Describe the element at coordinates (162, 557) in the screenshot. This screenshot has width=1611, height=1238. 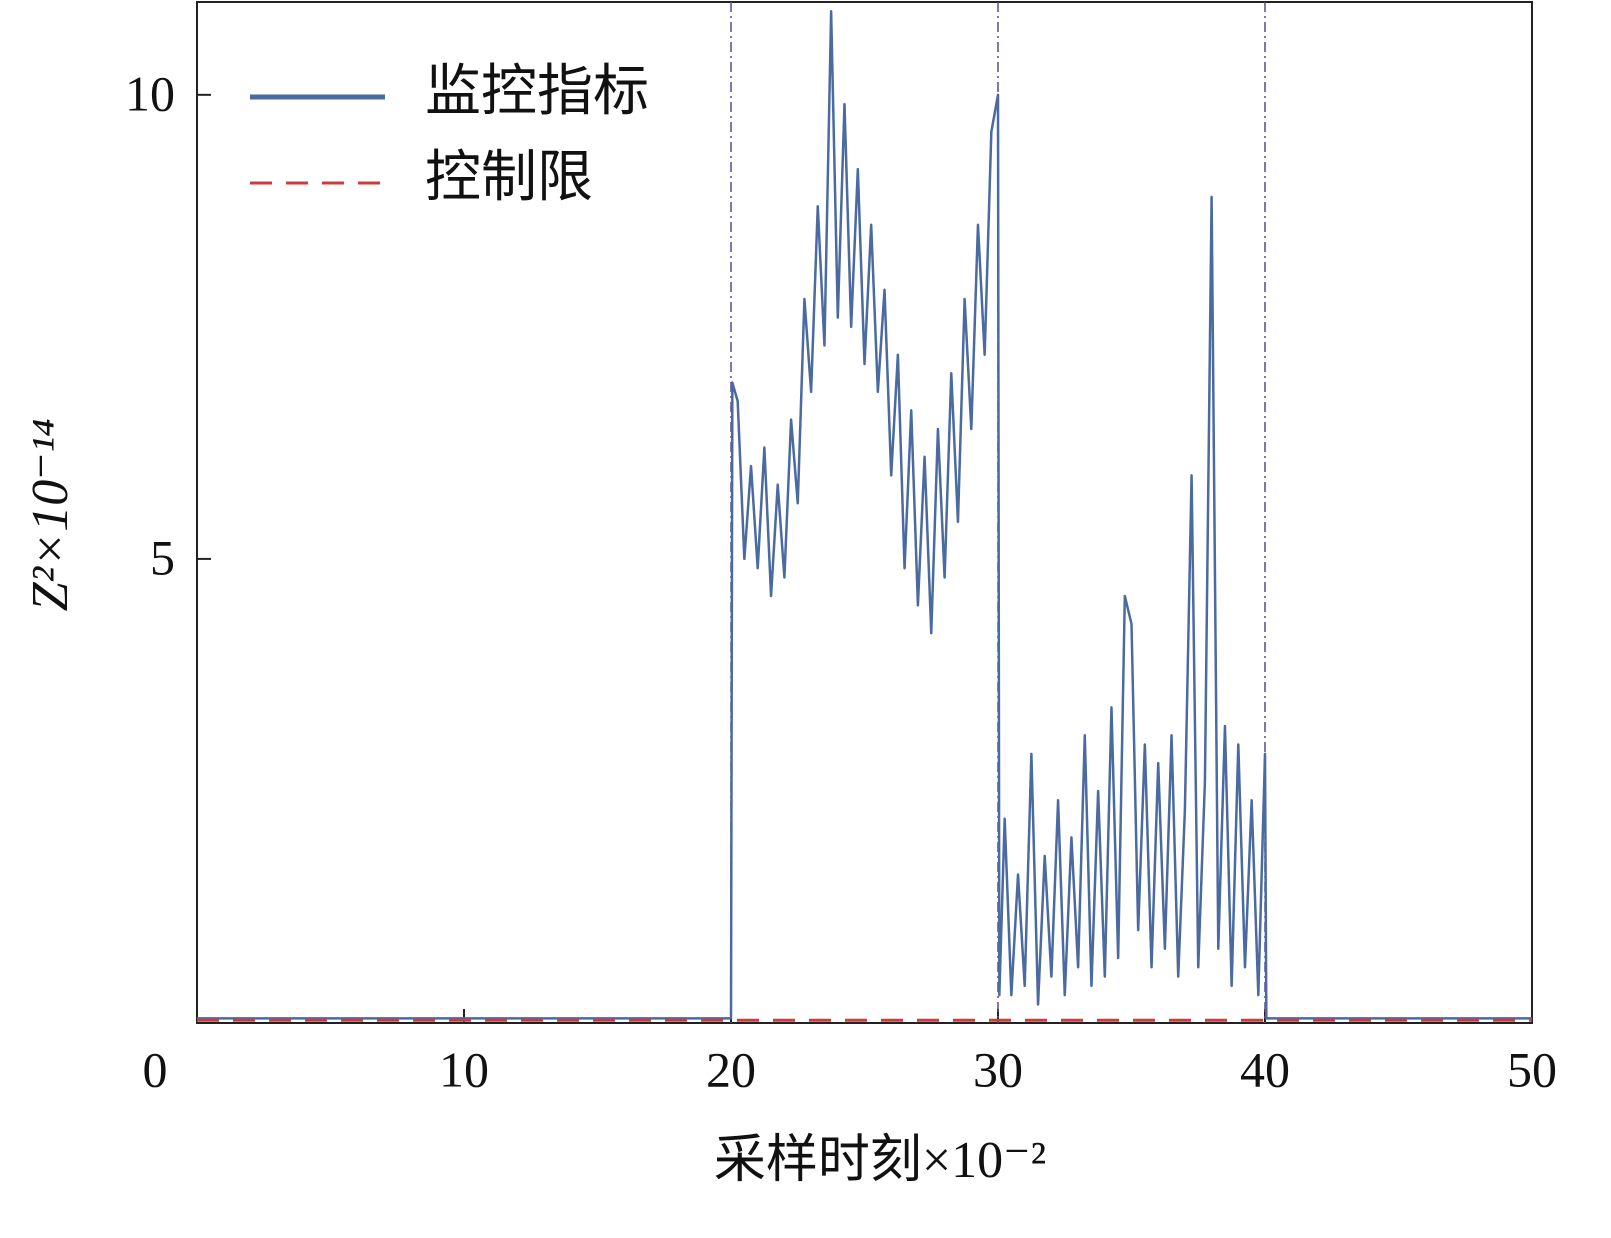
I see `y-tick-label: 5` at that location.